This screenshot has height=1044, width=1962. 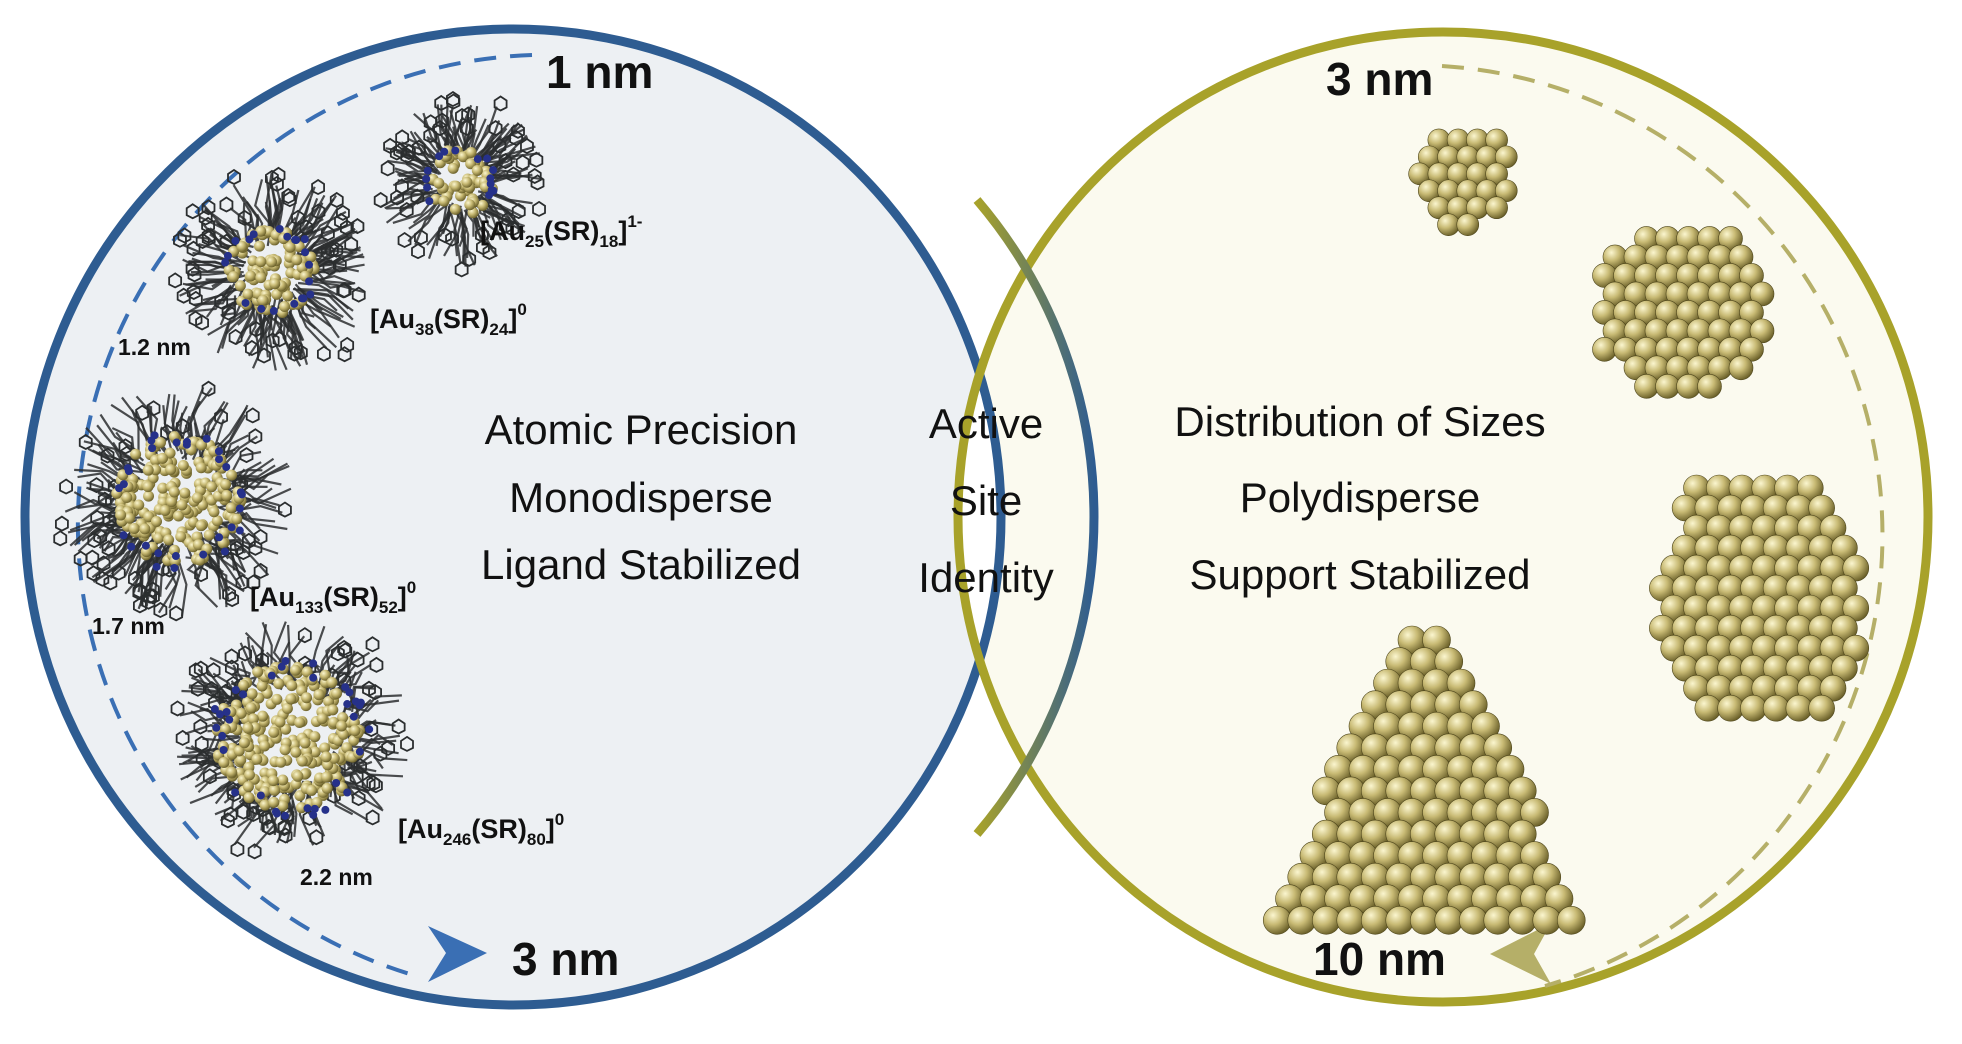 I want to click on cluster-au133, so click(x=172, y=501).